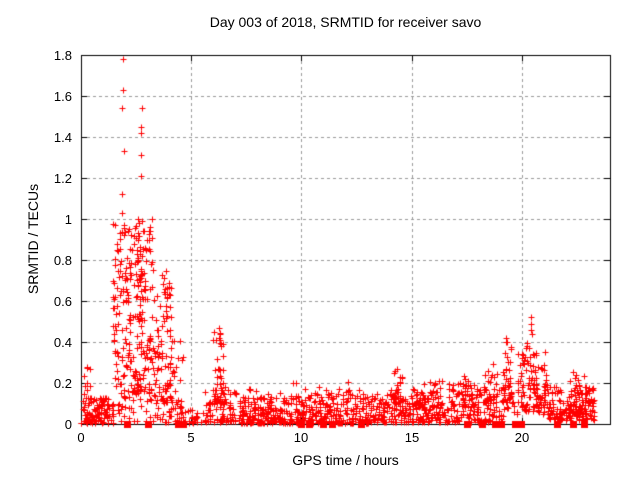  What do you see at coordinates (62, 55) in the screenshot?
I see `y-tick-label: 1.8` at bounding box center [62, 55].